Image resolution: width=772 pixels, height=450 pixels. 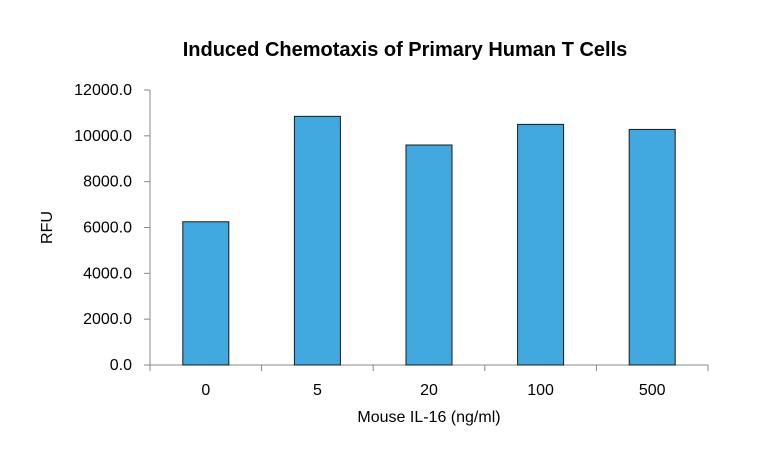 What do you see at coordinates (121, 365) in the screenshot?
I see `y-tick-label: 0.0` at bounding box center [121, 365].